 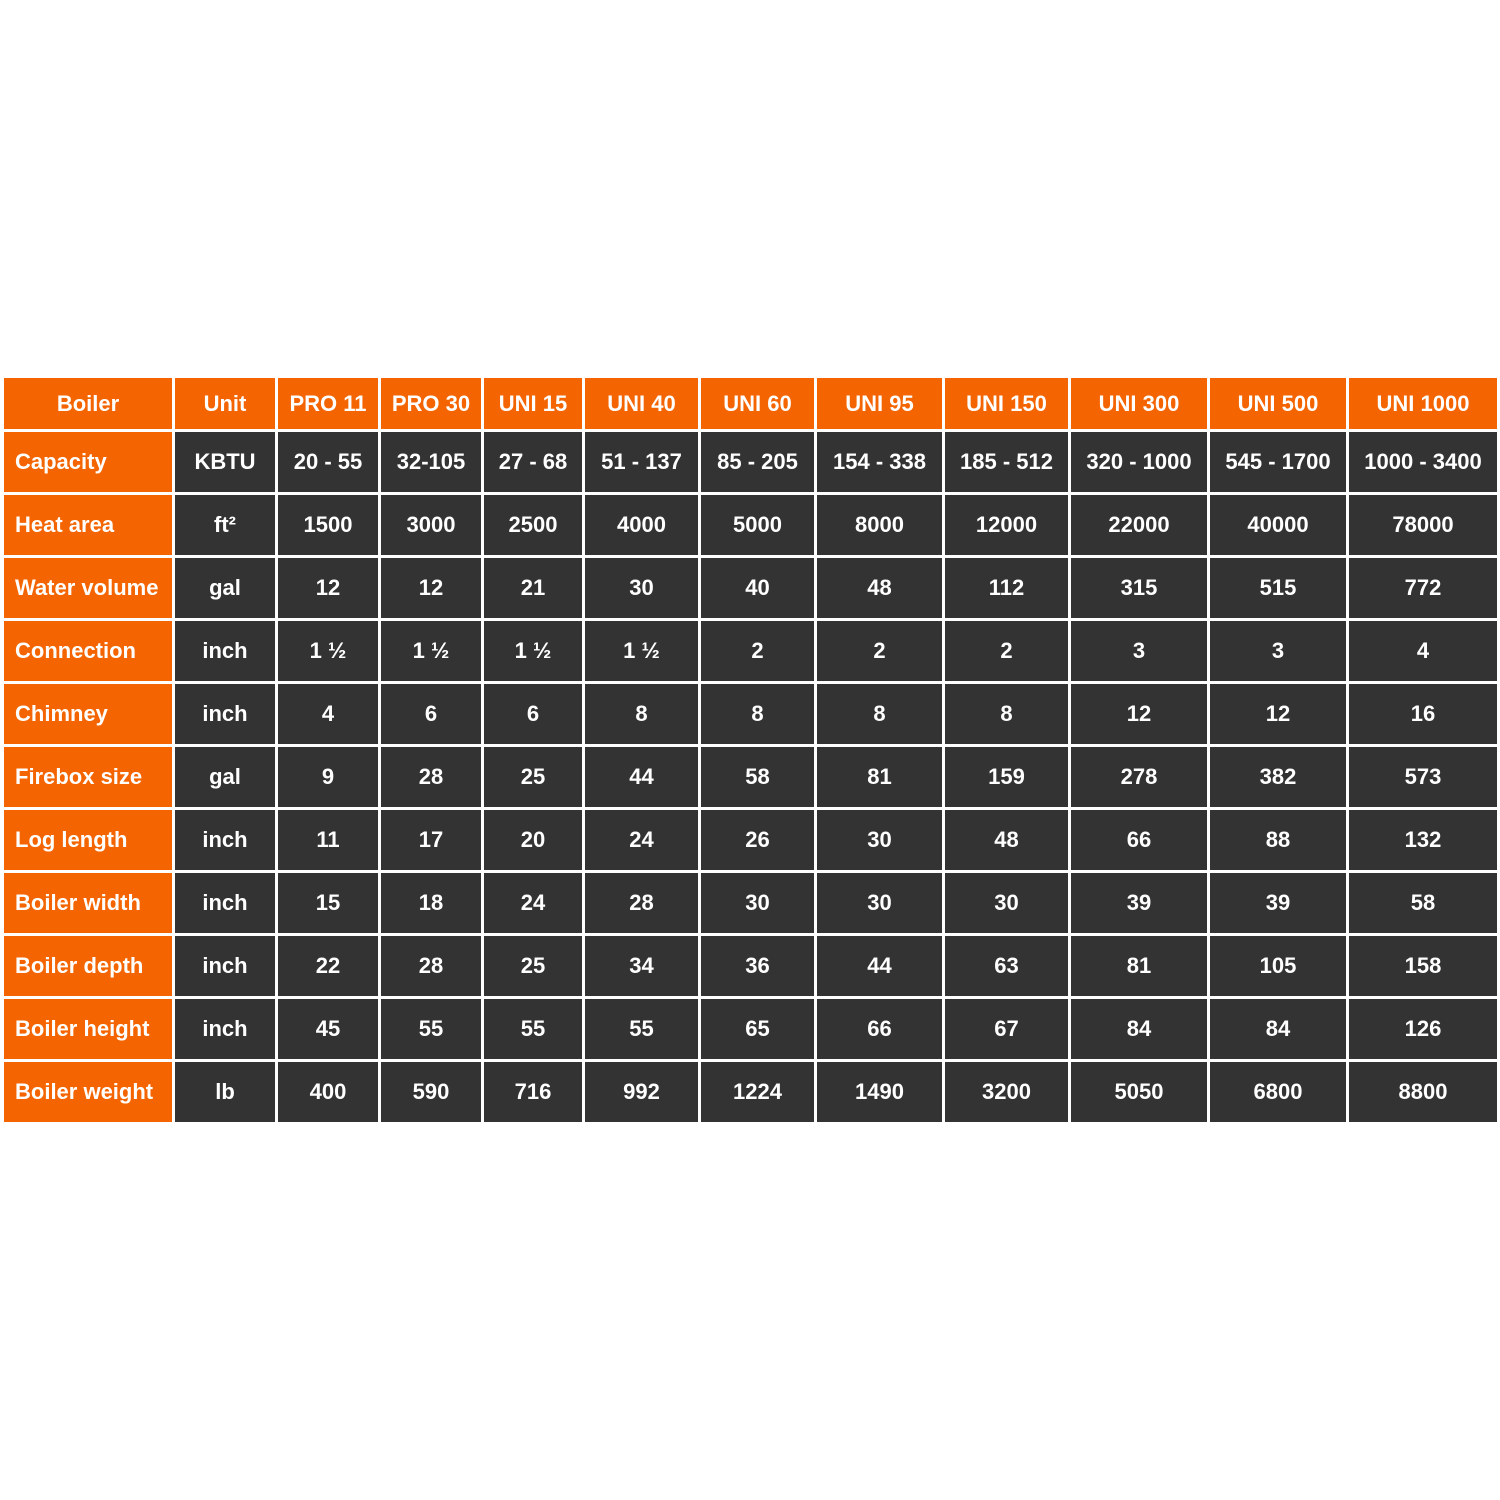 What do you see at coordinates (757, 966) in the screenshot?
I see `table-cell: 36` at bounding box center [757, 966].